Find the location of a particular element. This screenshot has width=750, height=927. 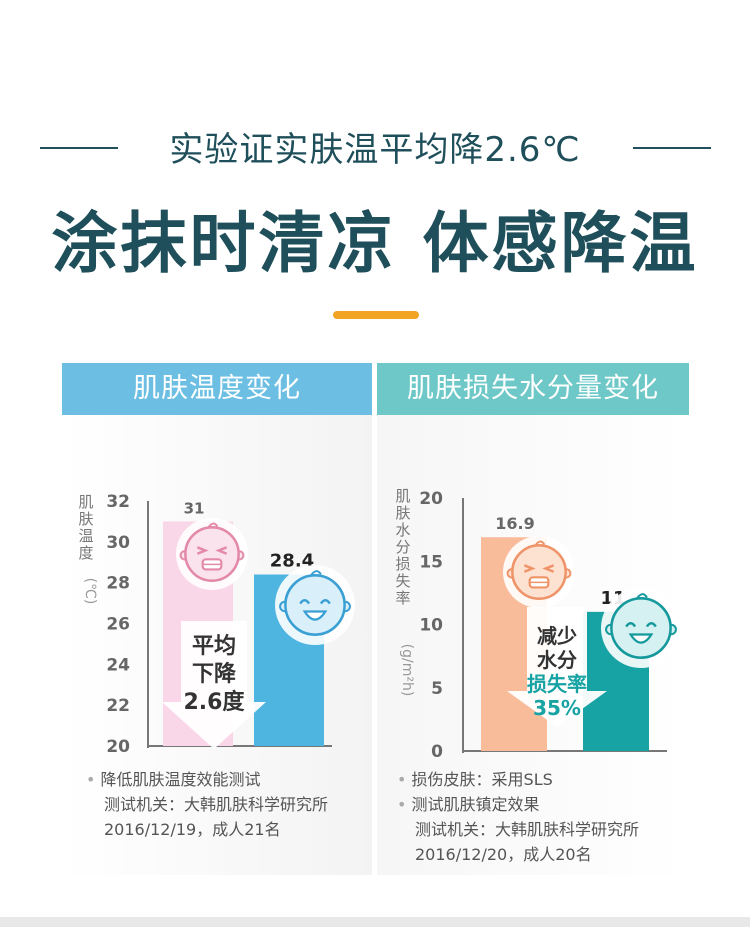

note-line: 2016/12/20，成人20名 is located at coordinates (543, 854).